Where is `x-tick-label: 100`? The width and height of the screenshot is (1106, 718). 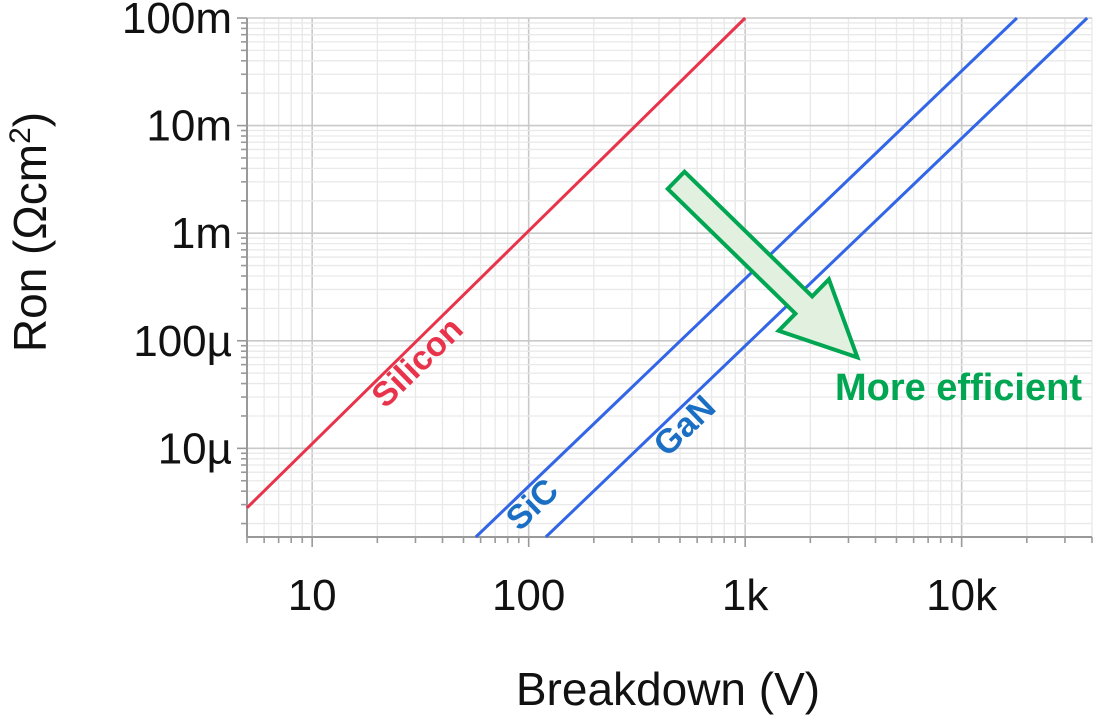
x-tick-label: 100 is located at coordinates (528, 595).